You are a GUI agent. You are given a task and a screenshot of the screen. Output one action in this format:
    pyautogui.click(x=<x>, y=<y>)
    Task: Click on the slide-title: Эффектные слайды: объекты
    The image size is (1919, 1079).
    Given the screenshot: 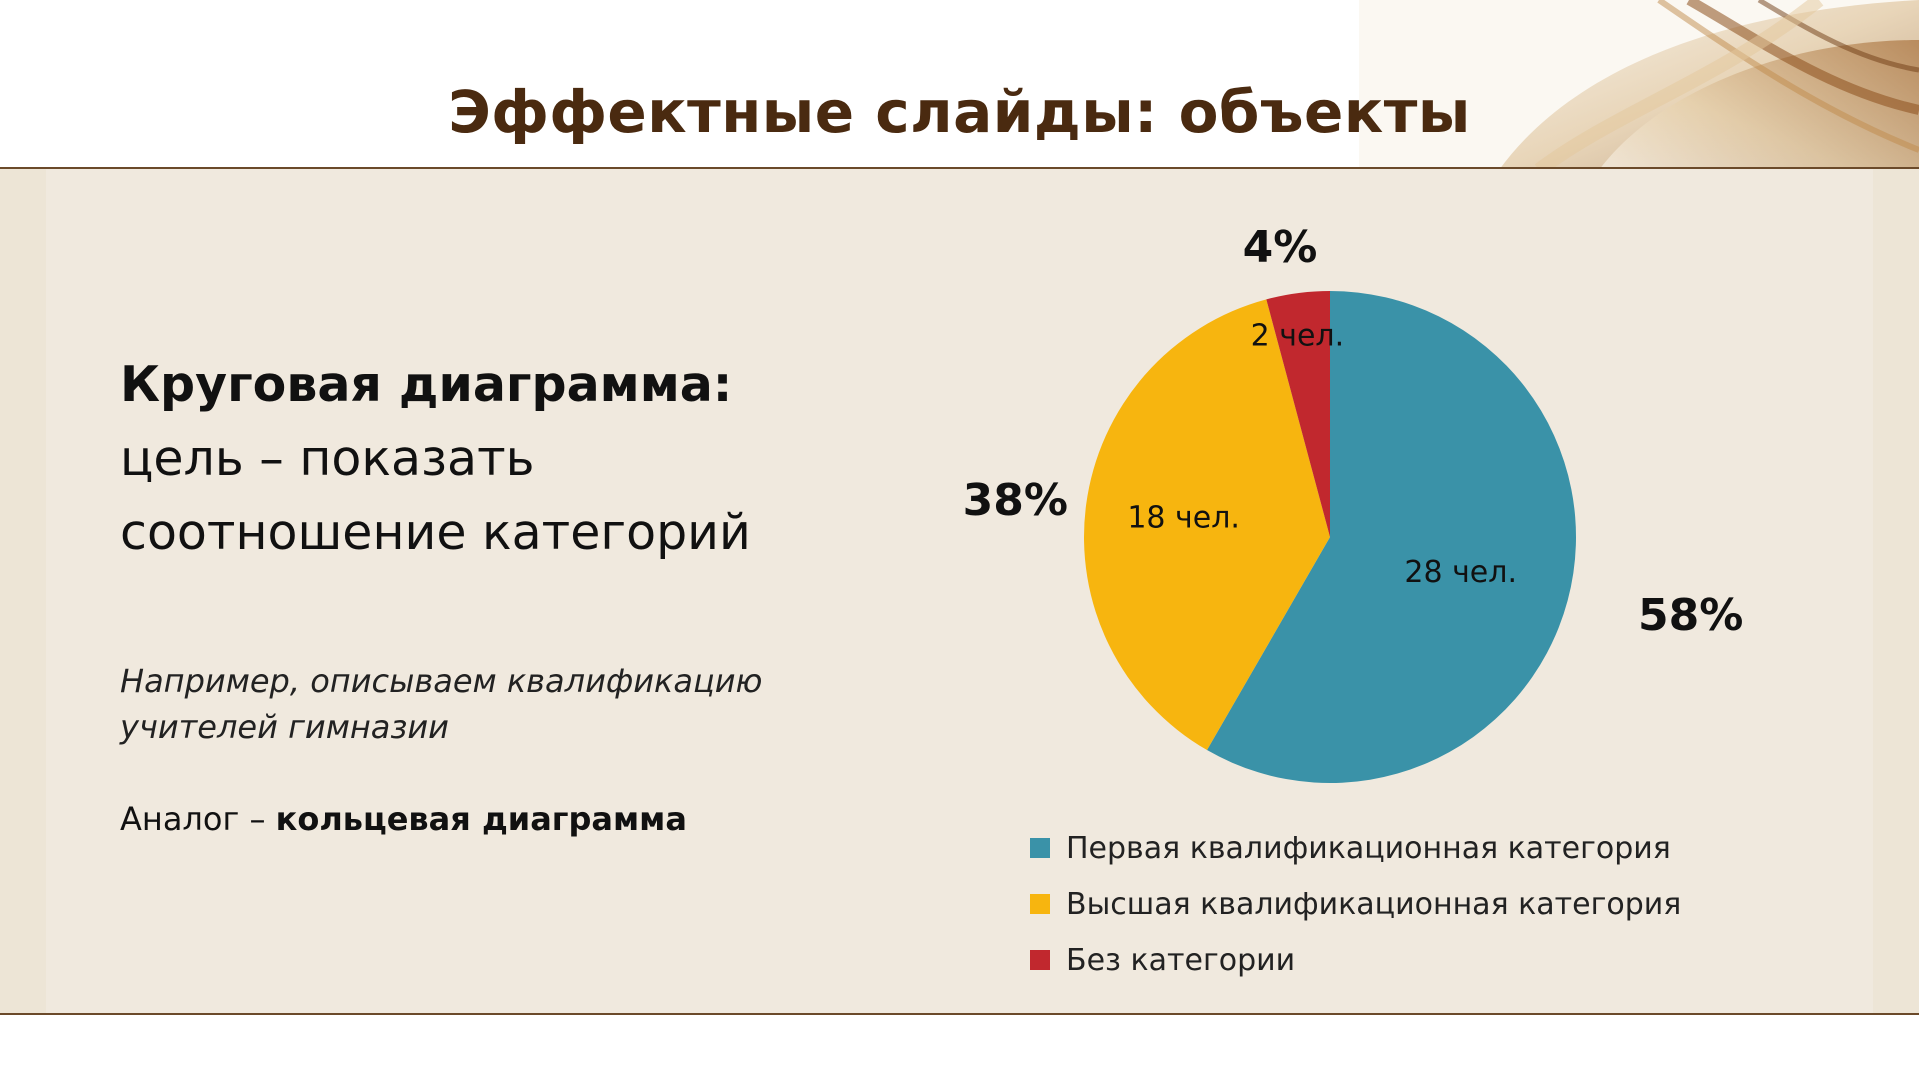 What is the action you would take?
    pyautogui.click(x=959, y=112)
    